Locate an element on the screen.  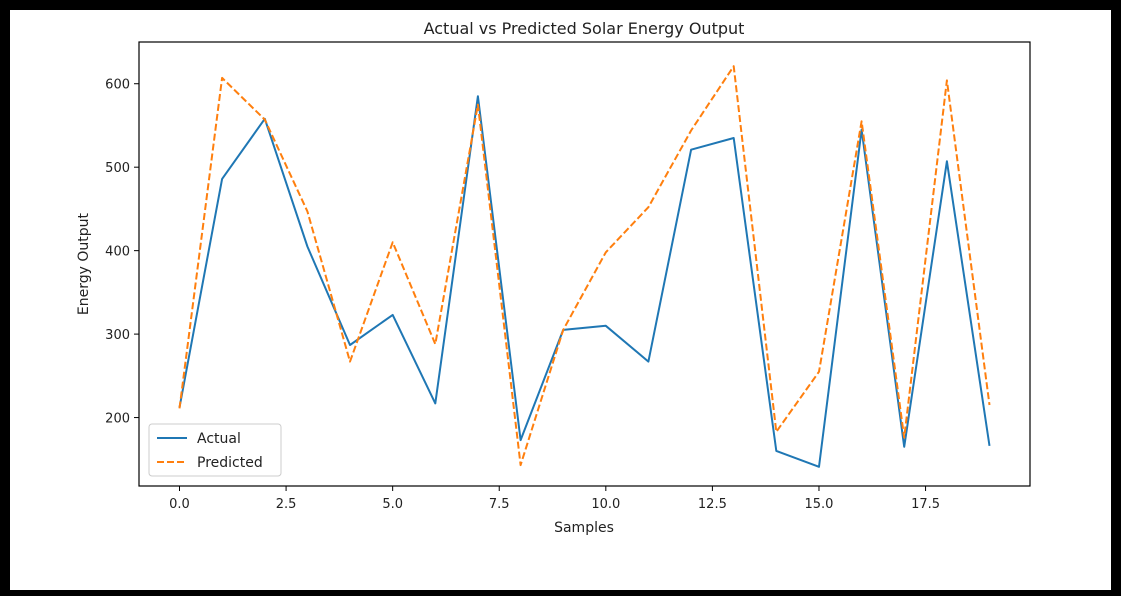
x-tick-label: 10.0 is located at coordinates (605, 504).